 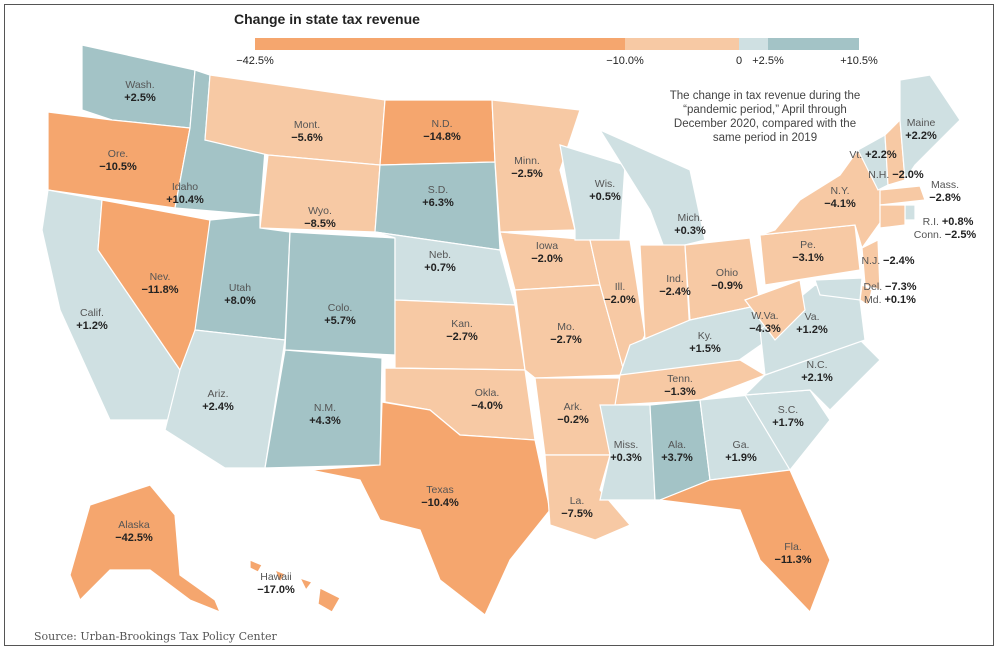 I want to click on state-value-fla: −11.3%, so click(x=792, y=560).